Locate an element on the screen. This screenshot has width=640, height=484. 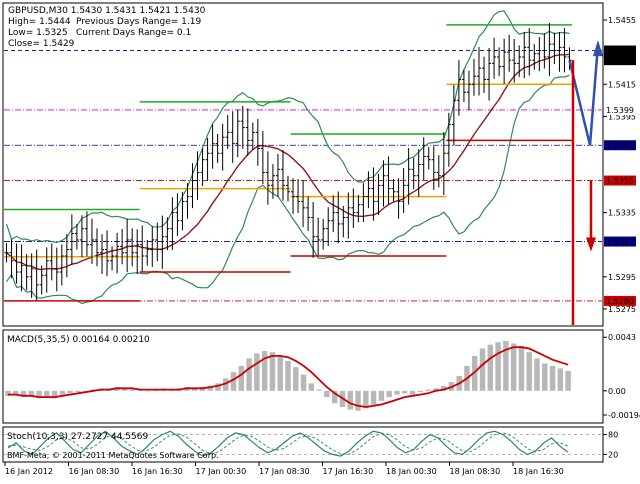
price-marker-box is located at coordinates (620, 241).